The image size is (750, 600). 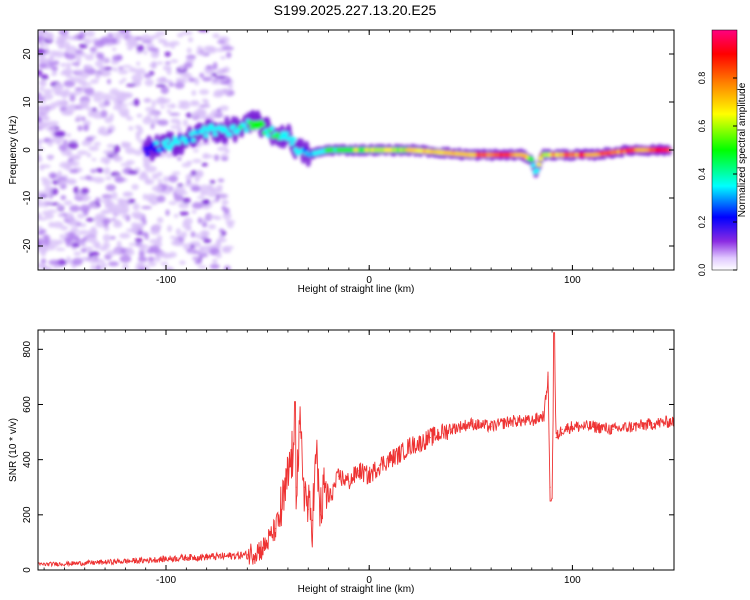 What do you see at coordinates (702, 126) in the screenshot?
I see `colorbar-tick-label: 0.6` at bounding box center [702, 126].